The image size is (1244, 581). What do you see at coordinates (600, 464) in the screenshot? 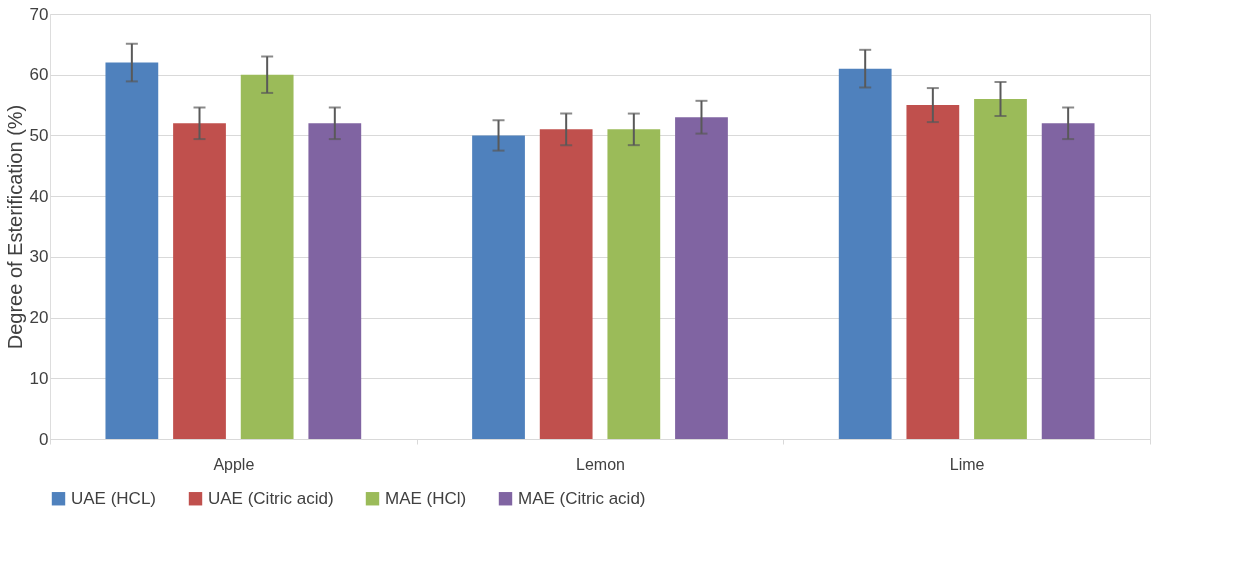
I see `x-tick-label: Lemon` at bounding box center [600, 464].